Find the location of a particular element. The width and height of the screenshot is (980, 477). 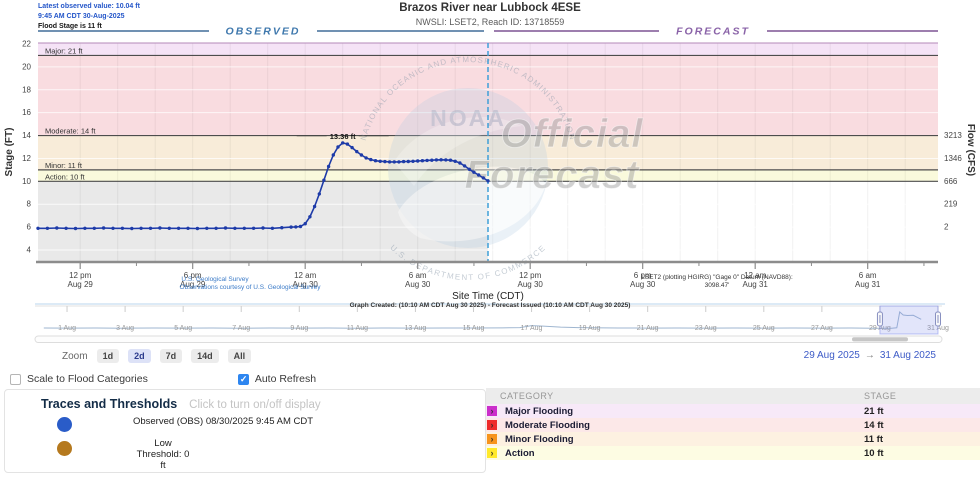

stage-tick-label: 14 is located at coordinates (26, 135).